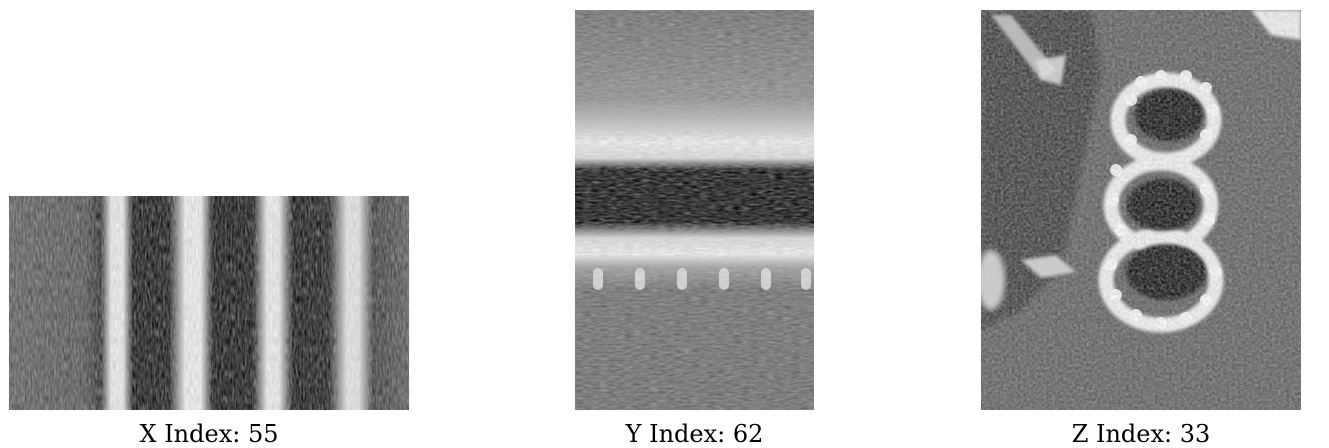 Image resolution: width=1329 pixels, height=448 pixels. What do you see at coordinates (694, 434) in the screenshot?
I see `y-index-caption: Y Index: 62` at bounding box center [694, 434].